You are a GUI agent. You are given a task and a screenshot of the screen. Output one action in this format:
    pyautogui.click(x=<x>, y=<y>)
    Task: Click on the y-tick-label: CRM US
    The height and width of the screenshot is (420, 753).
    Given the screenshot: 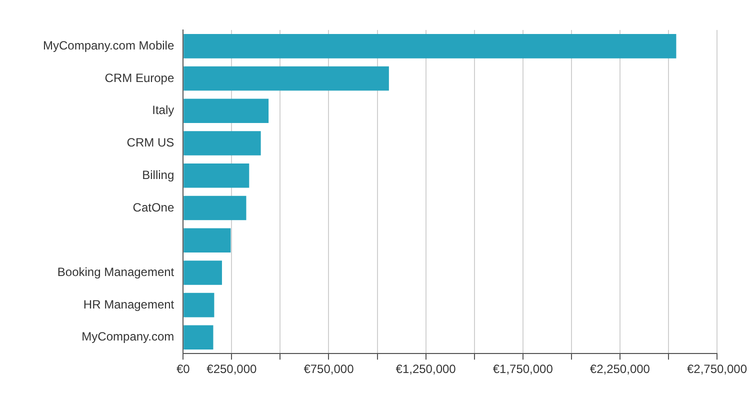 What is the action you would take?
    pyautogui.click(x=150, y=143)
    